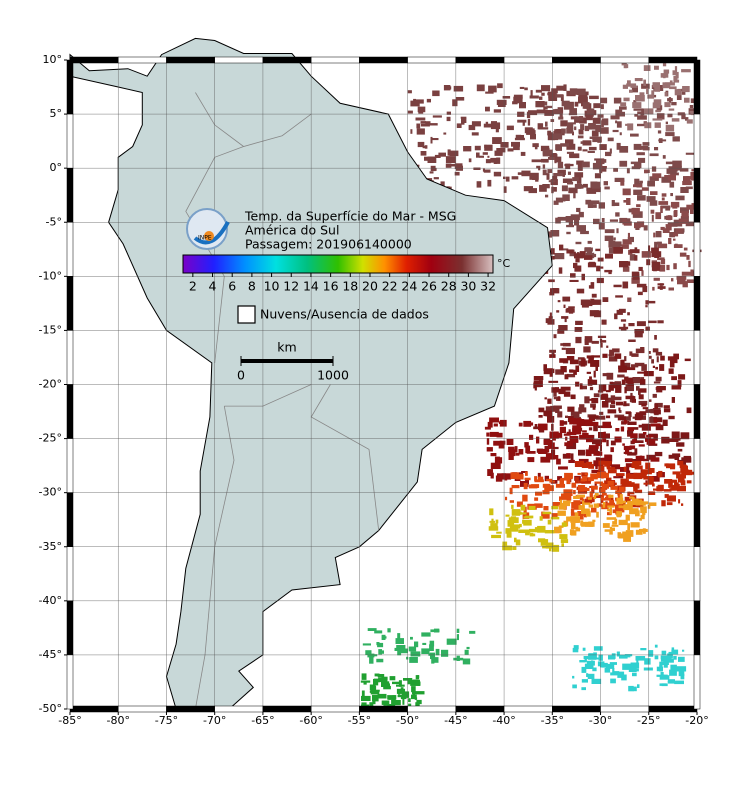  I want to click on y-tick-label: -5°, so click(54, 221).